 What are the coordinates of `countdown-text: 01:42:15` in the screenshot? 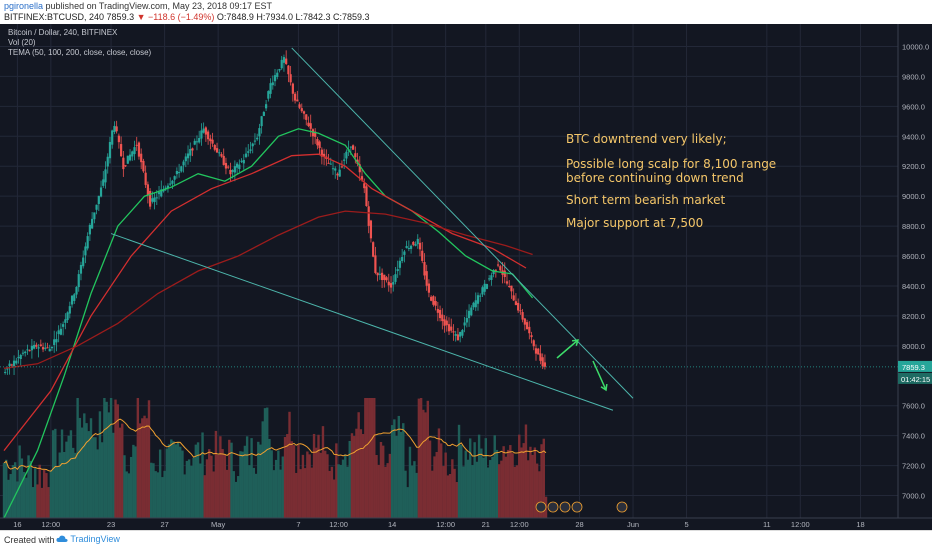 It's located at (915, 379).